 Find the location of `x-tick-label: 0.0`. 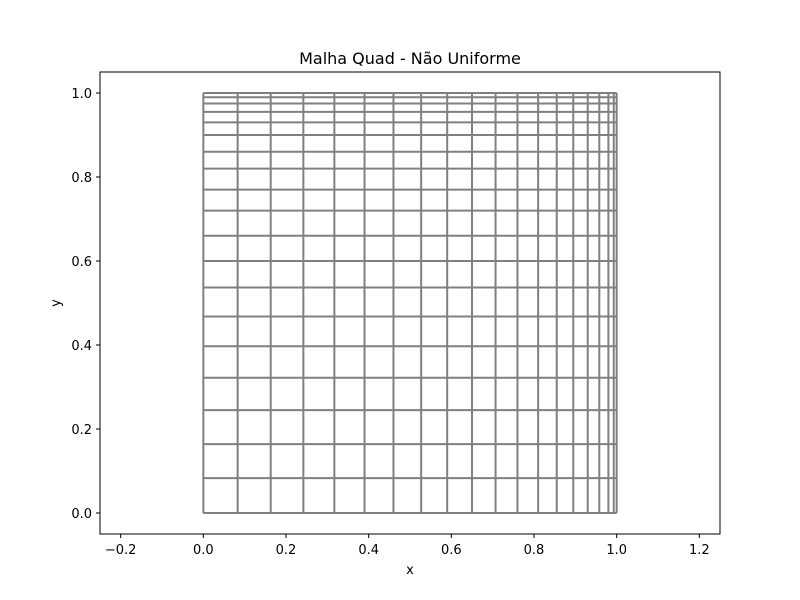

x-tick-label: 0.0 is located at coordinates (203, 550).